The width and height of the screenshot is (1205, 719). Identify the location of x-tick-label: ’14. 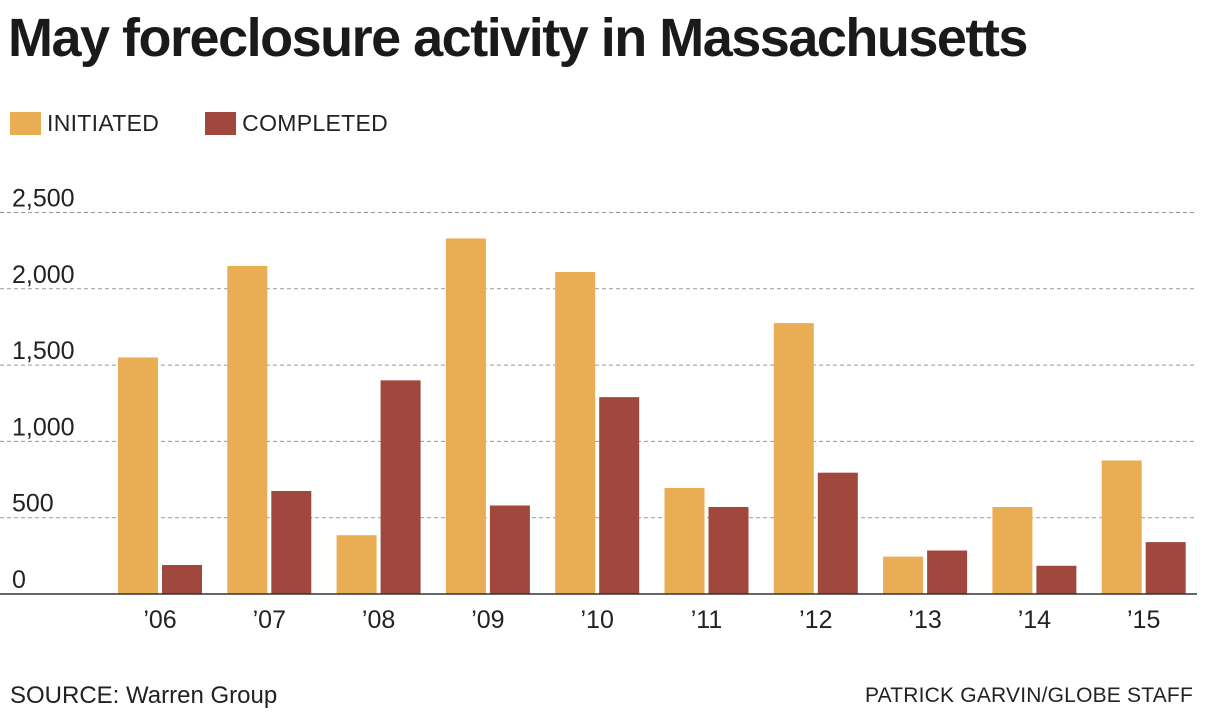
(1034, 620).